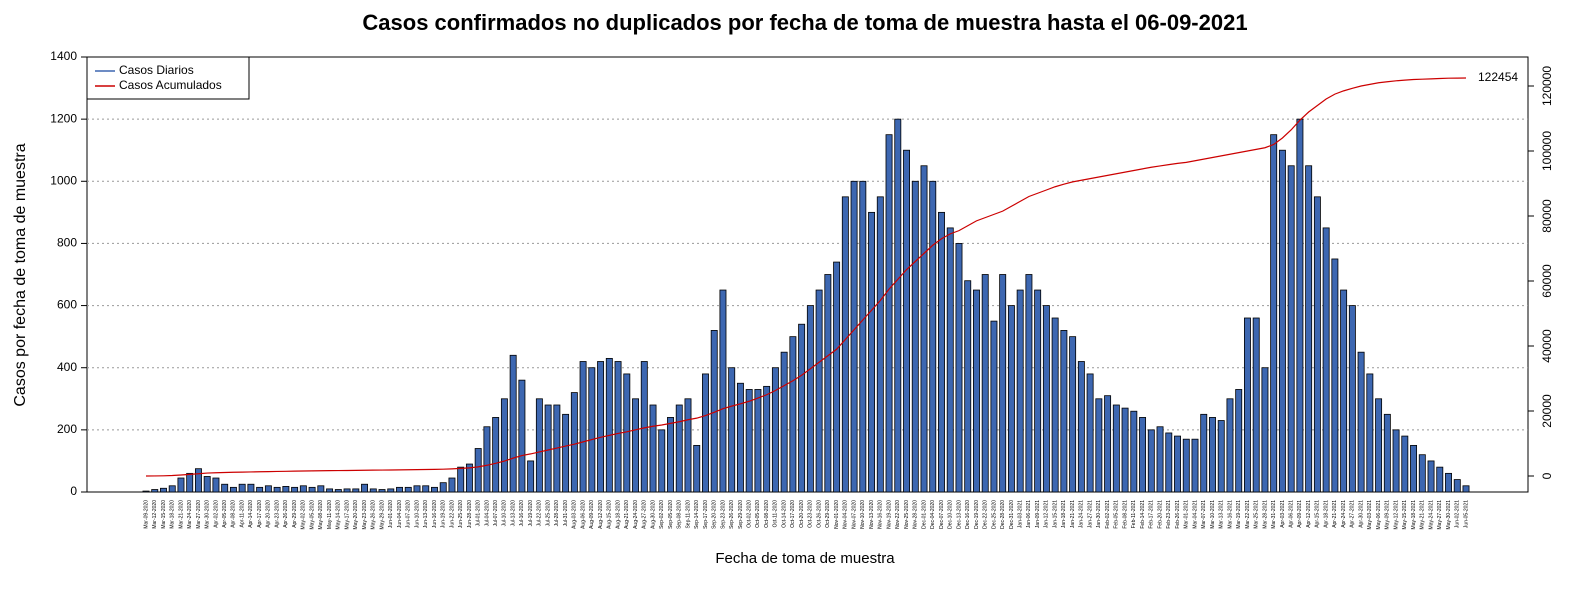 The width and height of the screenshot is (1584, 591). I want to click on x-tick-label: Aug-27-2020, so click(645, 514).